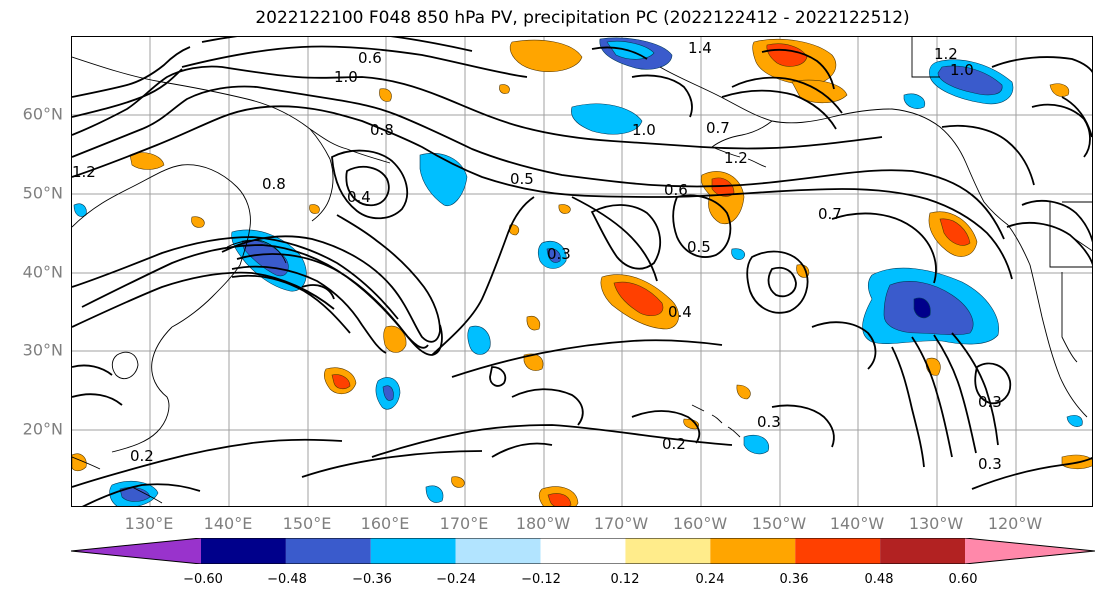 This screenshot has width=1105, height=601. Describe the element at coordinates (385, 523) in the screenshot. I see `lon-label: 160°E` at that location.